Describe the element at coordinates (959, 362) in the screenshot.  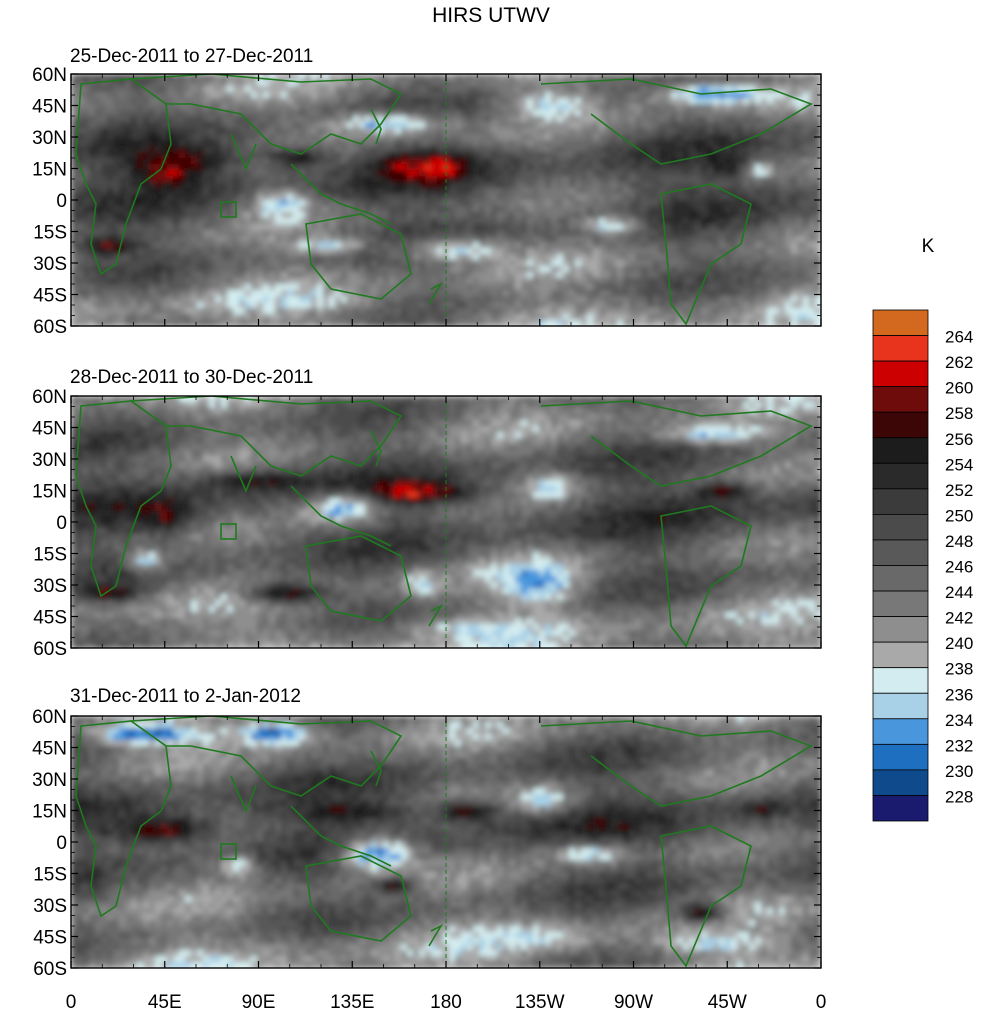
I see `colorbar-tick-label: 262` at that location.